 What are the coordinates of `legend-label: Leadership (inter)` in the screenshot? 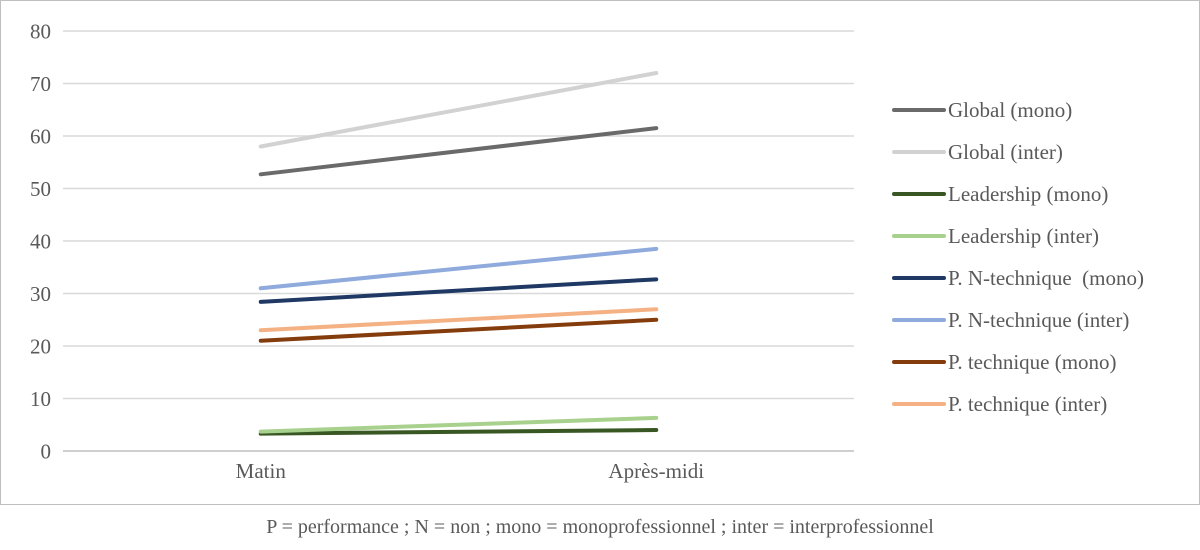 It's located at (1024, 235).